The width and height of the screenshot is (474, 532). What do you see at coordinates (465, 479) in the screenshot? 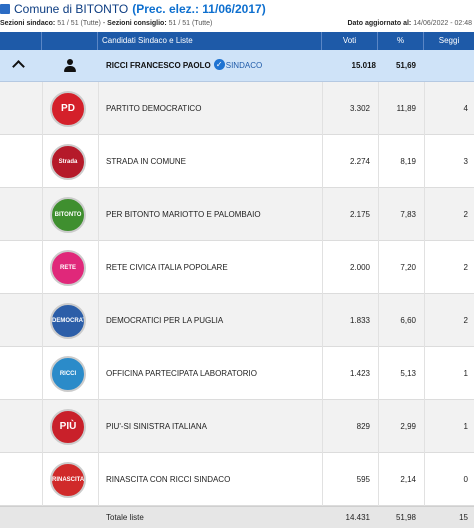
I see `list-seggi: 0` at bounding box center [465, 479].